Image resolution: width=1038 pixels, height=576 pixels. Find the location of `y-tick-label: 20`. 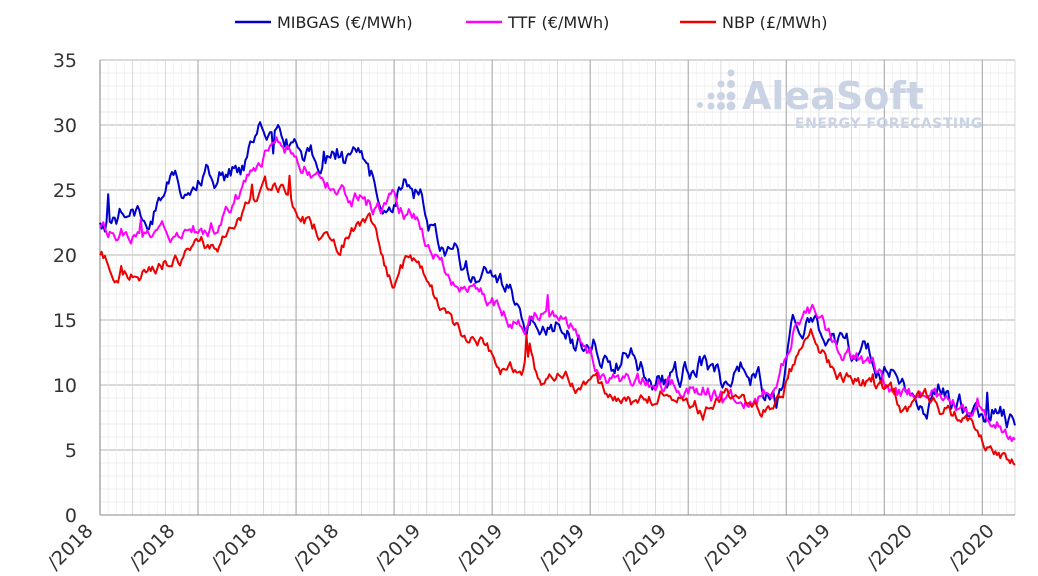

y-tick-label: 20 is located at coordinates (65, 256).